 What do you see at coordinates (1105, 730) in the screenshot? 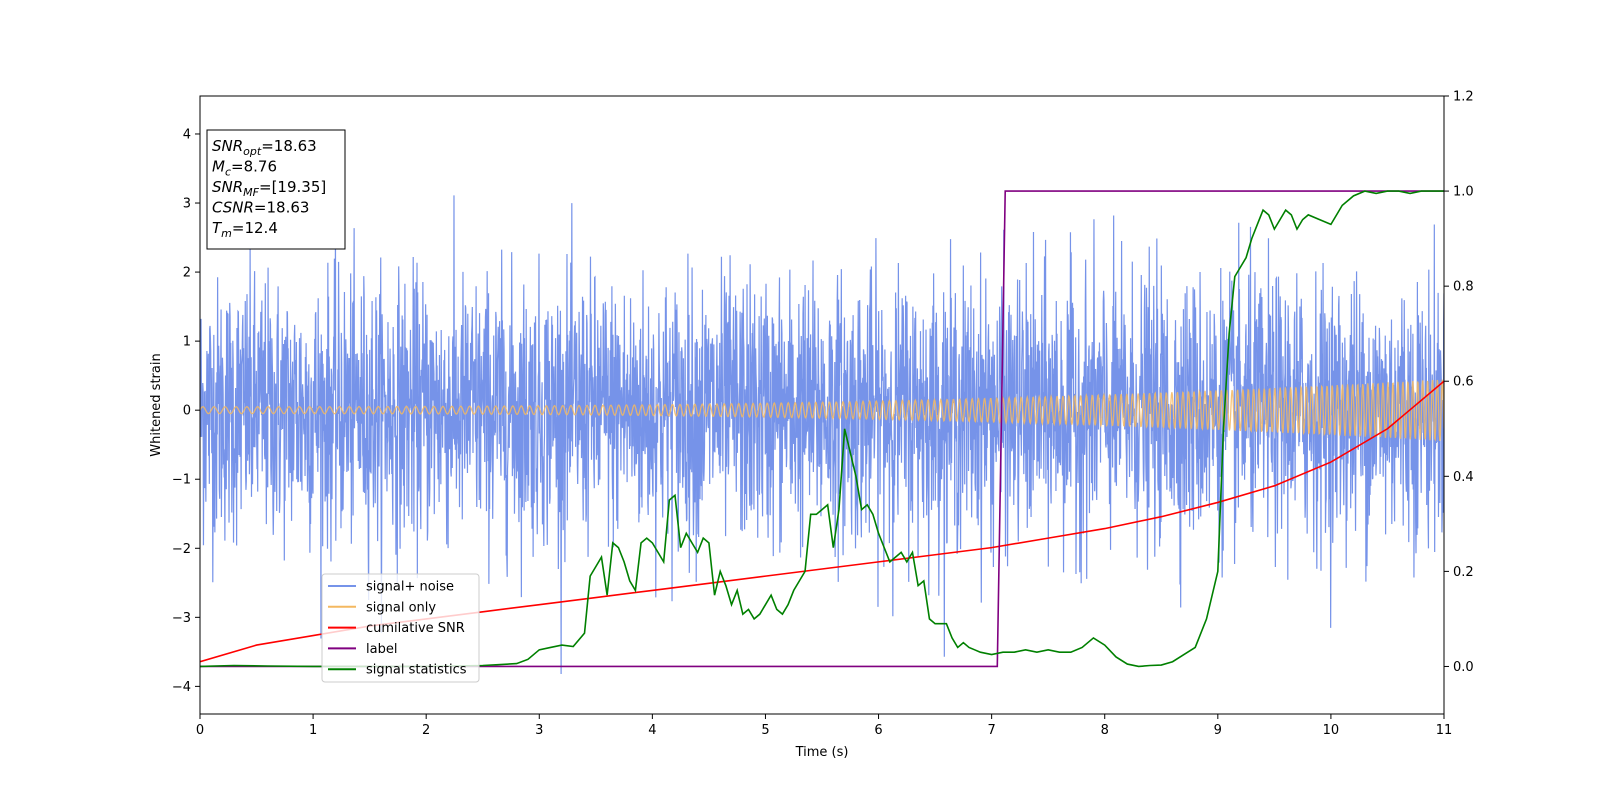
I see `x-tick-label: 8` at bounding box center [1105, 730].